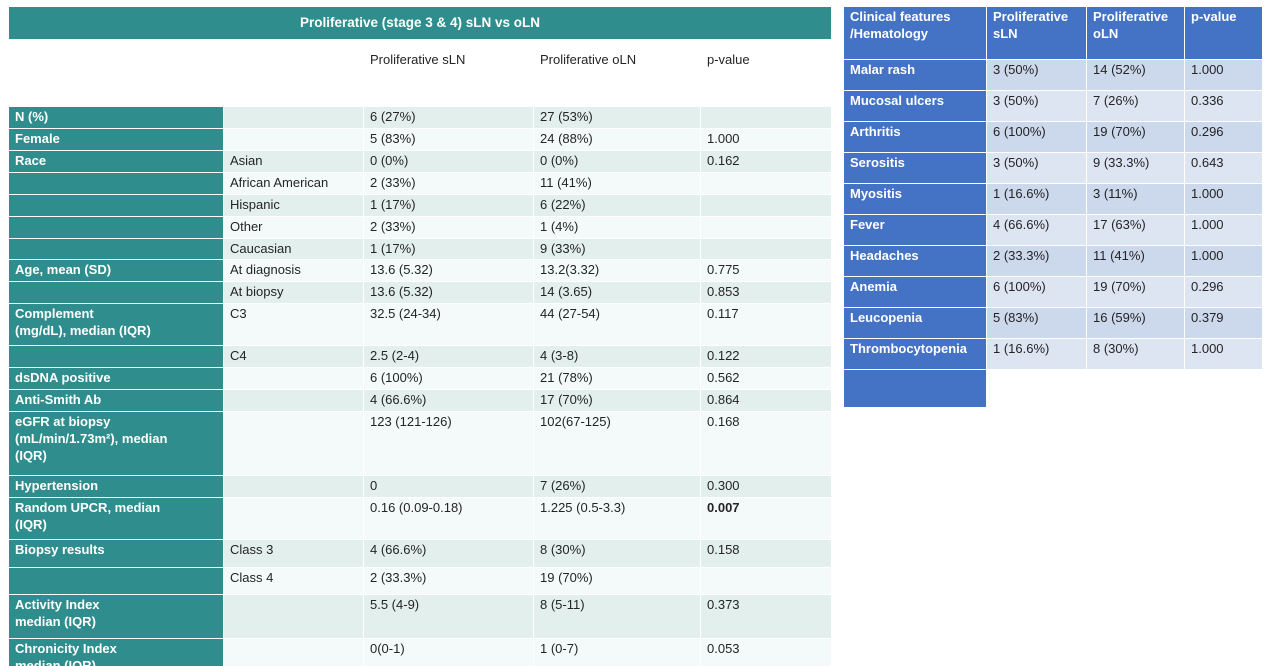  I want to click on factor-cell: dsDNA positive, so click(116, 379).